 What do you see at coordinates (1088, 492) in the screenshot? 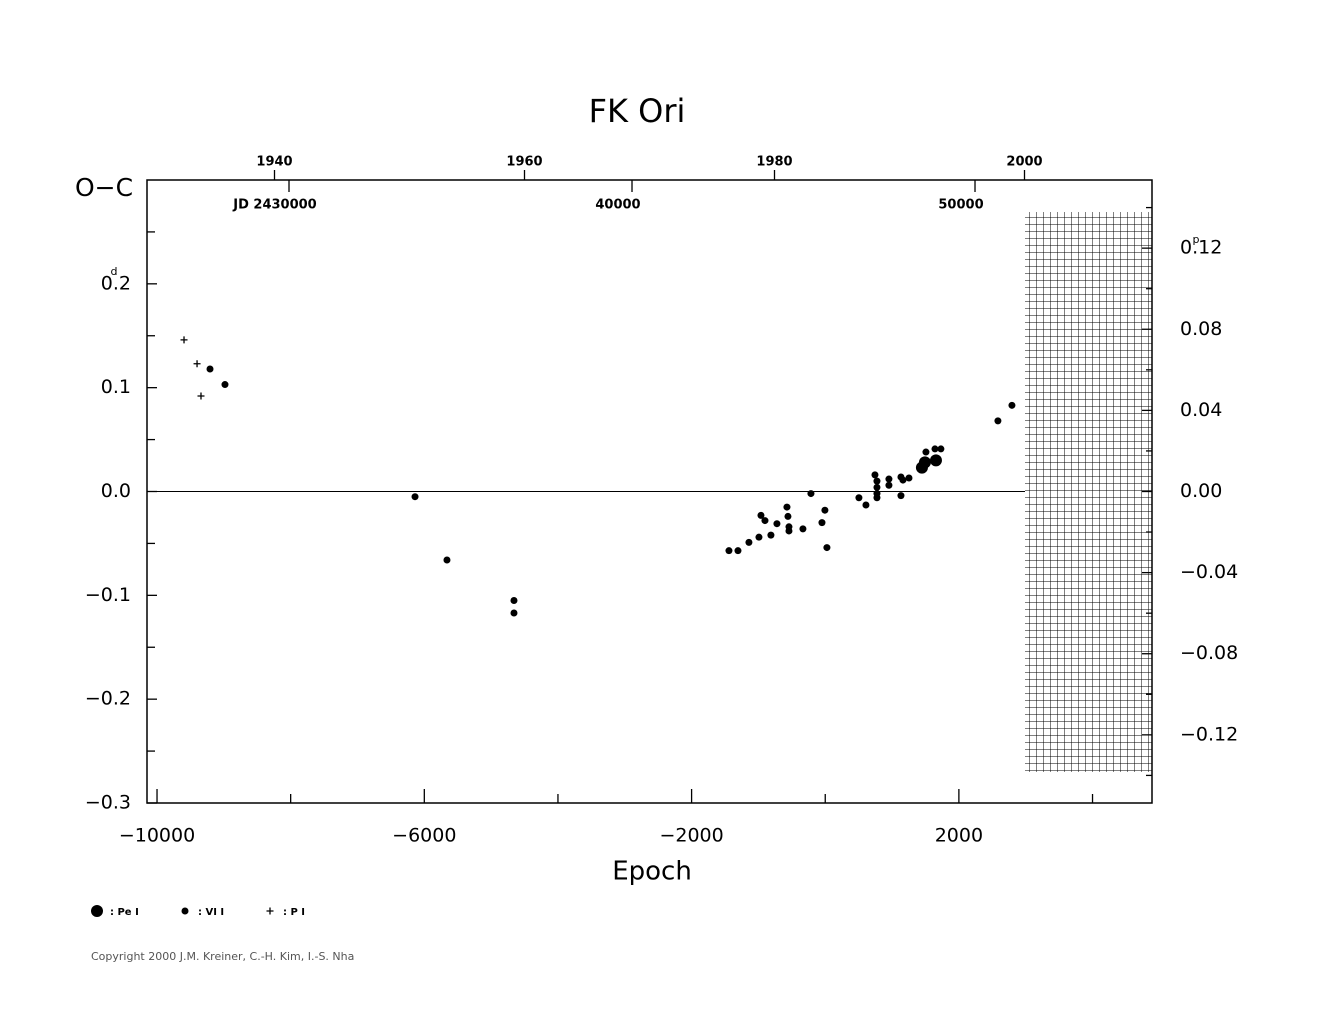
I see `hatched-region` at bounding box center [1088, 492].